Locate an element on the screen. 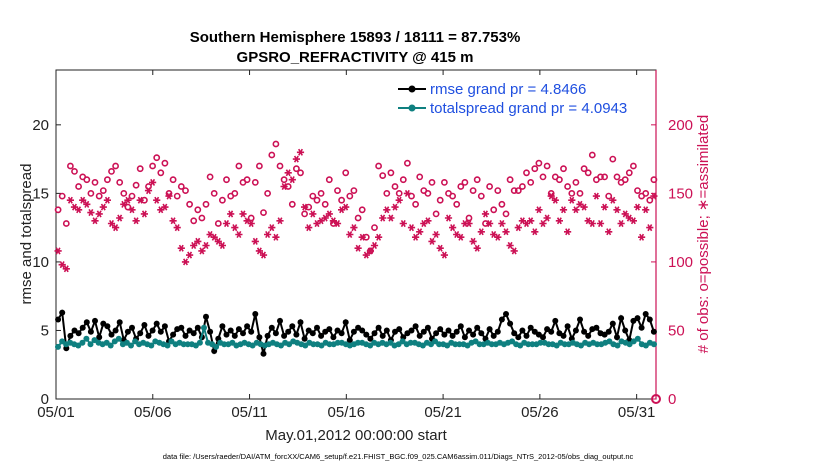 This screenshot has height=470, width=830. x-tick-label: 05/26 is located at coordinates (540, 412).